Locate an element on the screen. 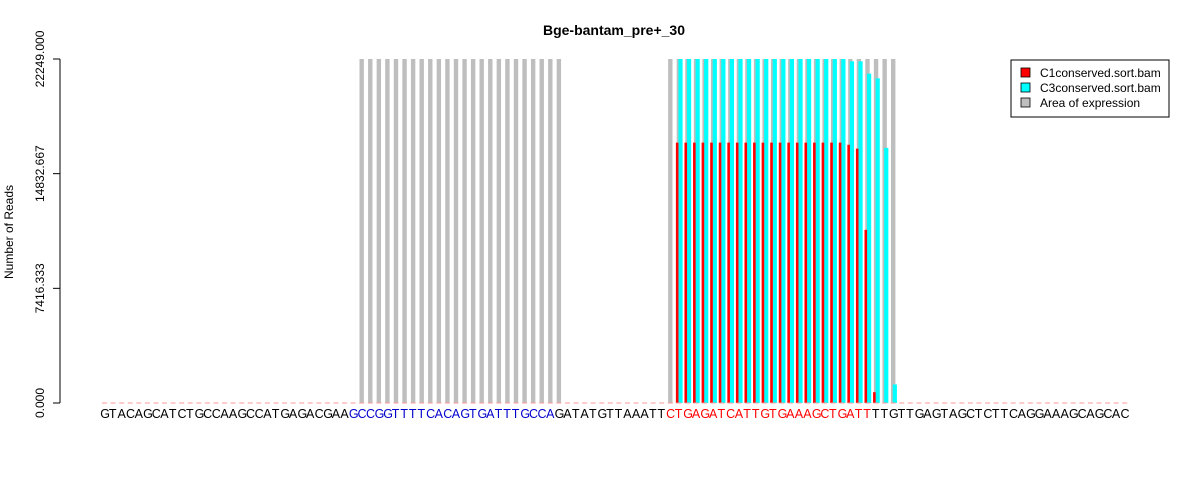 This screenshot has height=480, width=1200. series-bars is located at coordinates (786, 231).